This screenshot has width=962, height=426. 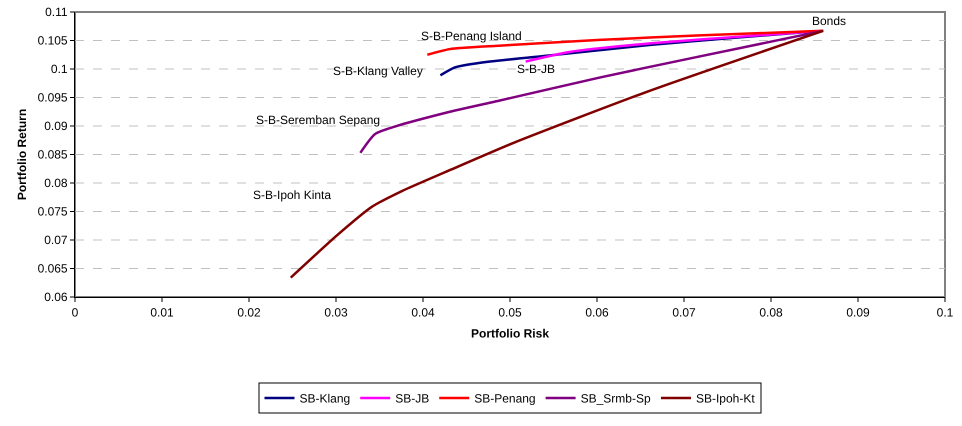 I want to click on y-tick-label: 0.11, so click(x=56, y=12).